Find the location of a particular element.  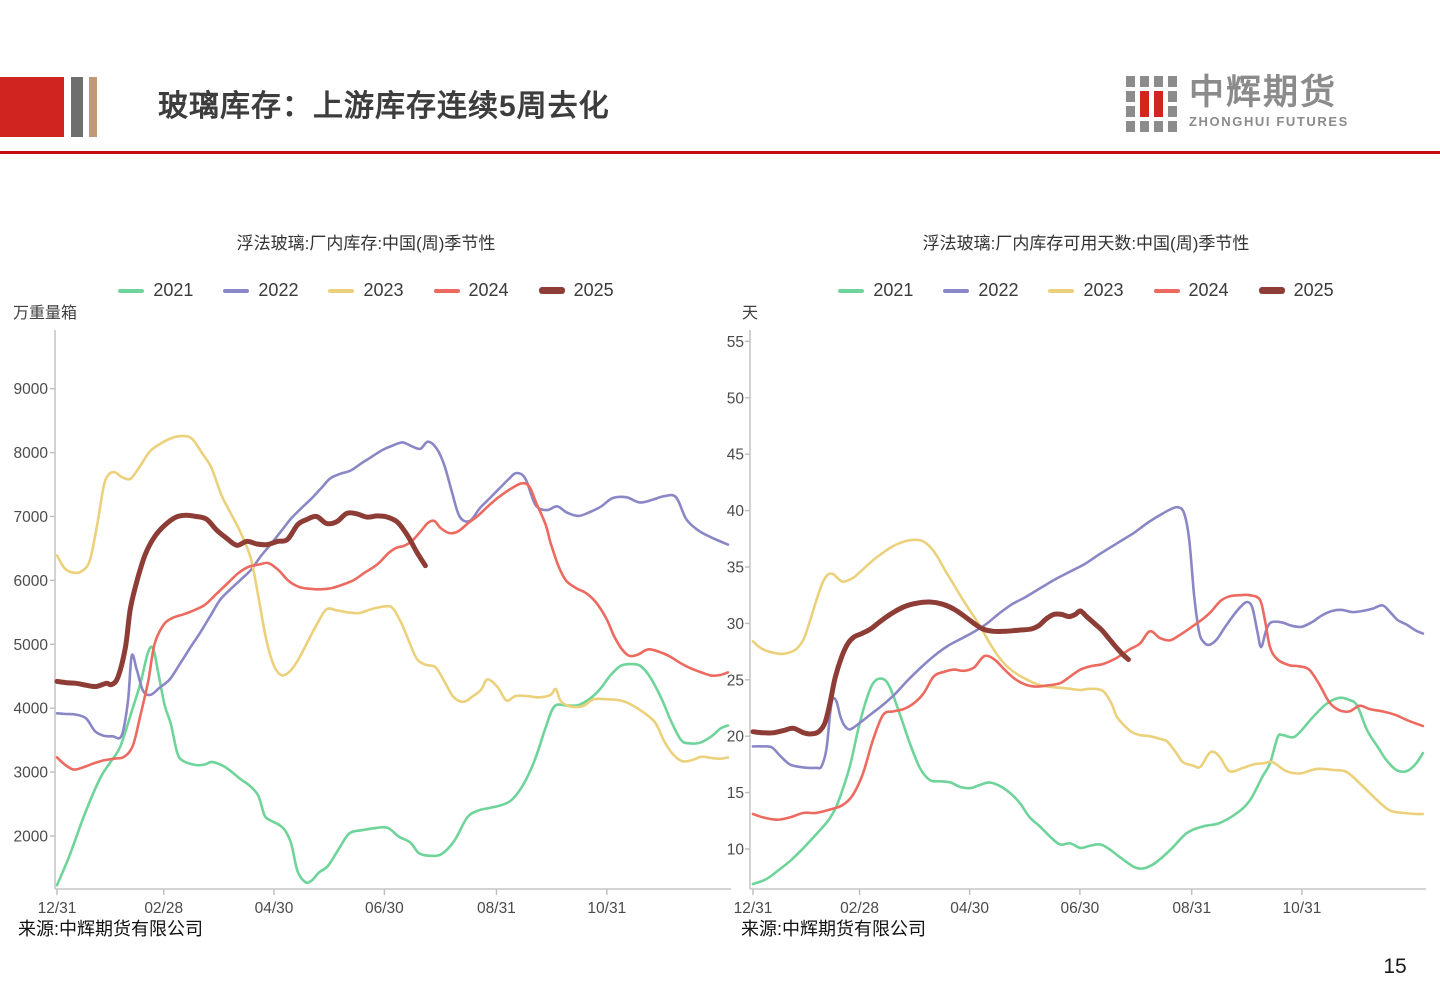

logo-company-name: 中辉期货 is located at coordinates (1263, 92).